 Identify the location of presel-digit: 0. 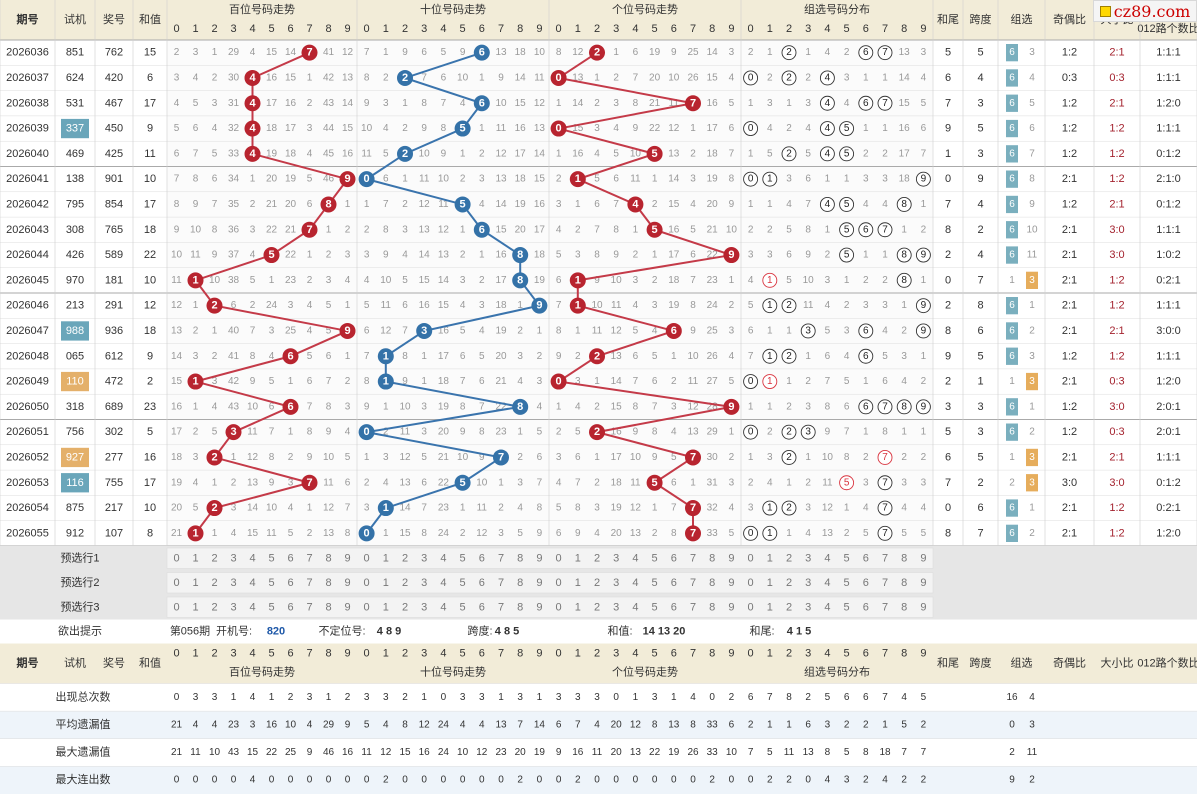
(176, 608).